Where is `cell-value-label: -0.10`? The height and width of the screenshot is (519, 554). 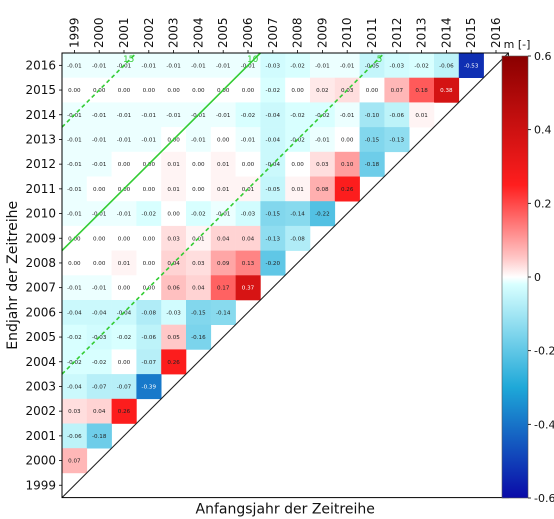
cell-value-label: -0.10 is located at coordinates (372, 116).